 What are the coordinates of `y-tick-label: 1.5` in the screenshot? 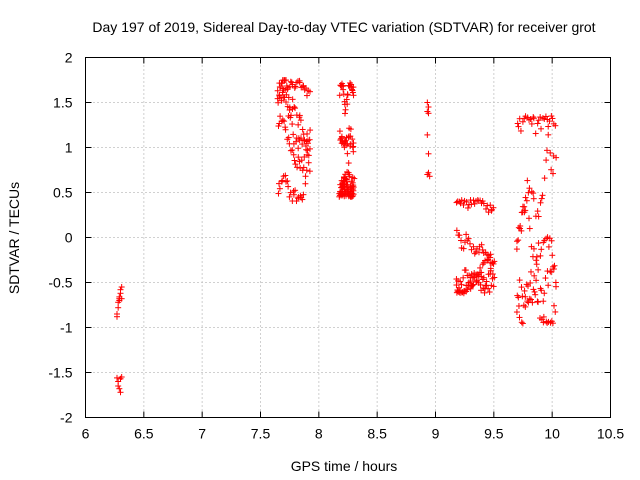 It's located at (63, 103).